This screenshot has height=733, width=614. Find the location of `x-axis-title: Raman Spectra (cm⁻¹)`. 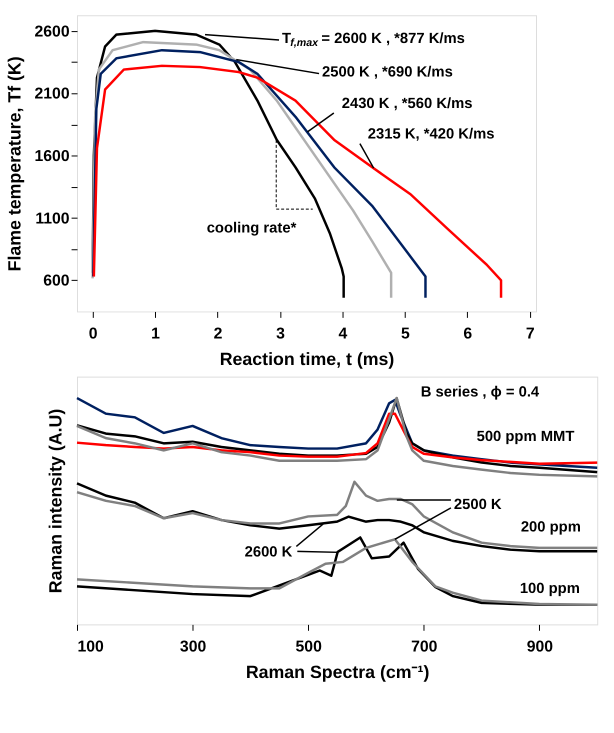

x-axis-title: Raman Spectra (cm⁻¹) is located at coordinates (338, 672).